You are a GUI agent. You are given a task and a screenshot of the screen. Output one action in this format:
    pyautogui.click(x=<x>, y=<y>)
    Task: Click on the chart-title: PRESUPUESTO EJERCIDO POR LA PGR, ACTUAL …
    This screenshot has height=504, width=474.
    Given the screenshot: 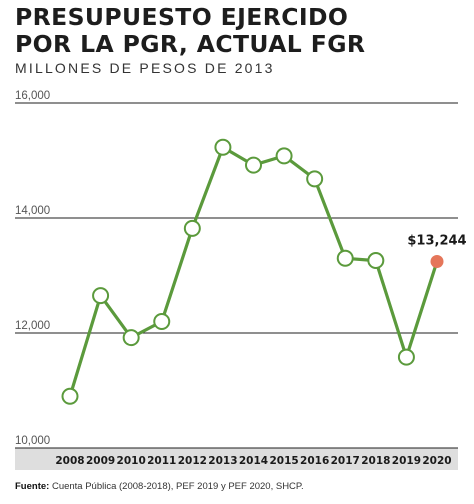 What is the action you would take?
    pyautogui.click(x=190, y=31)
    